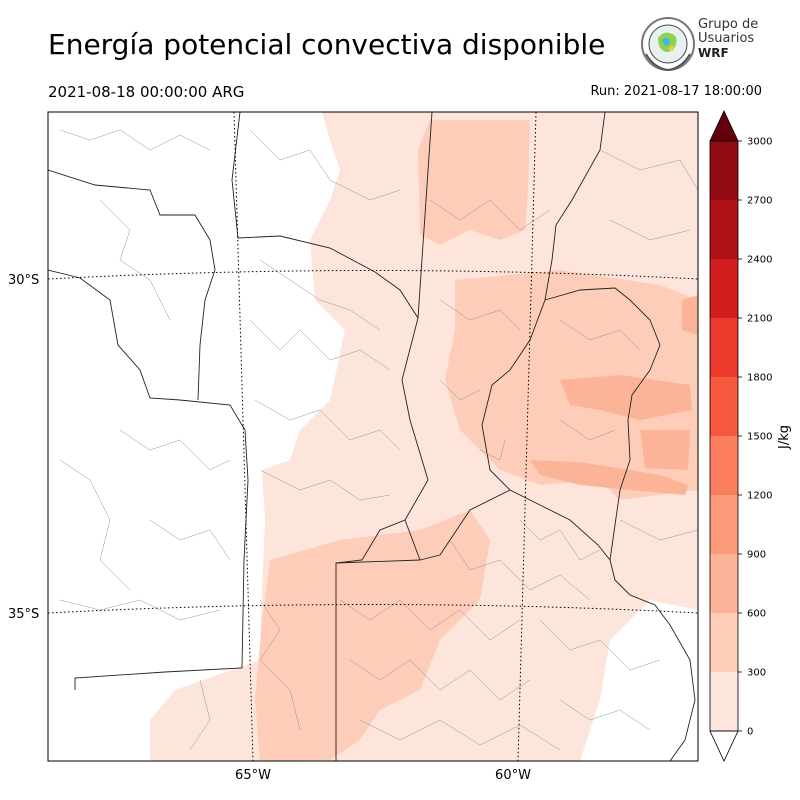 The image size is (800, 800). Describe the element at coordinates (759, 378) in the screenshot. I see `colorbar-tick-label: 1800` at that location.